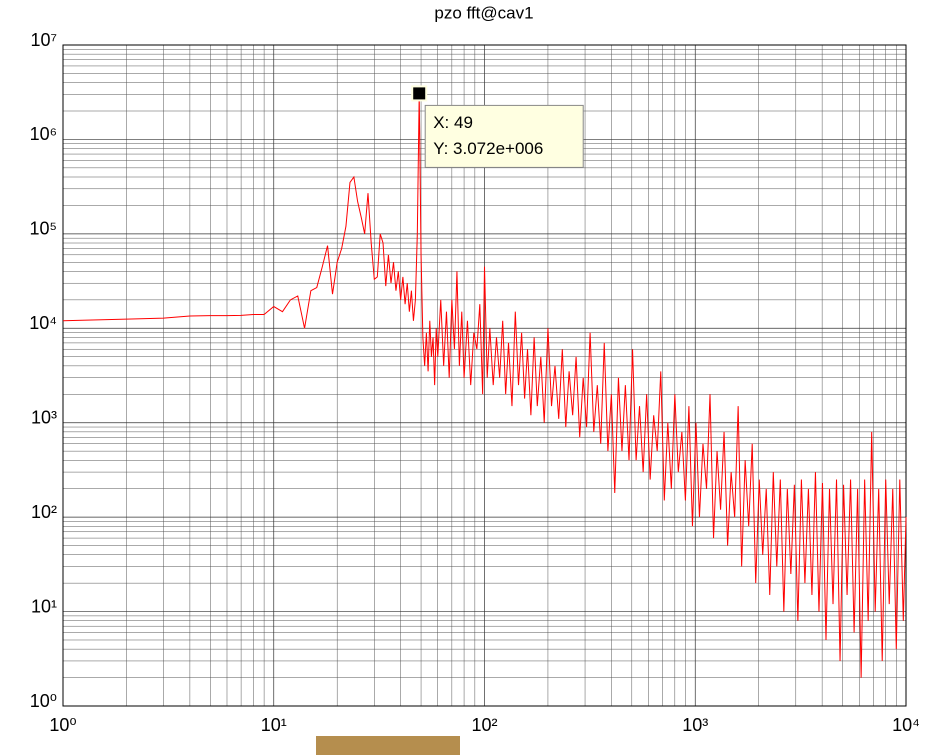 The height and width of the screenshot is (755, 927). What do you see at coordinates (43, 701) in the screenshot?
I see `y-tick-label: 10⁰` at bounding box center [43, 701].